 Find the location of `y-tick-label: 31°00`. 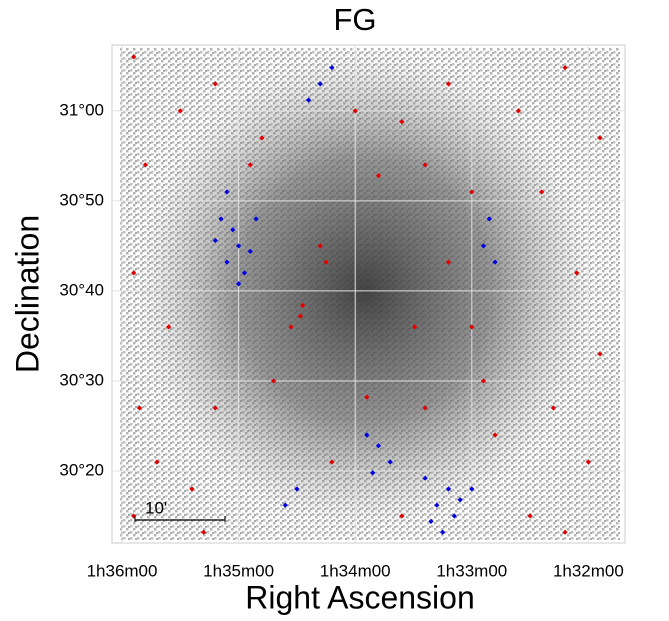

y-tick-label: 31°00 is located at coordinates (81, 109).